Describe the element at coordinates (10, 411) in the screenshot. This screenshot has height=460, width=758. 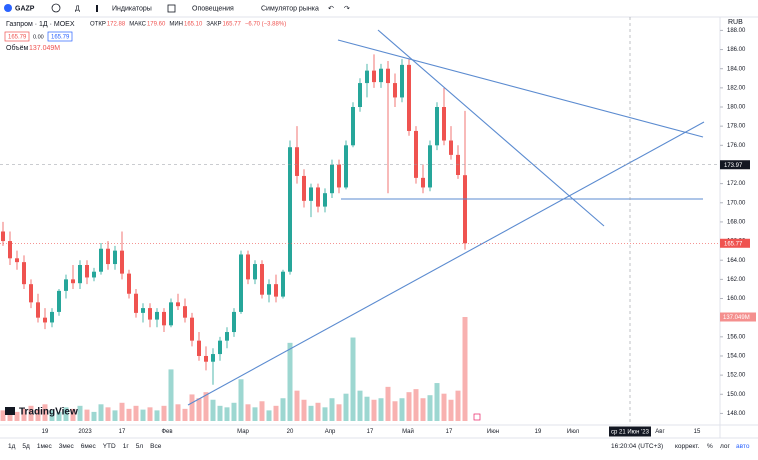
I see `logo-icon` at that location.